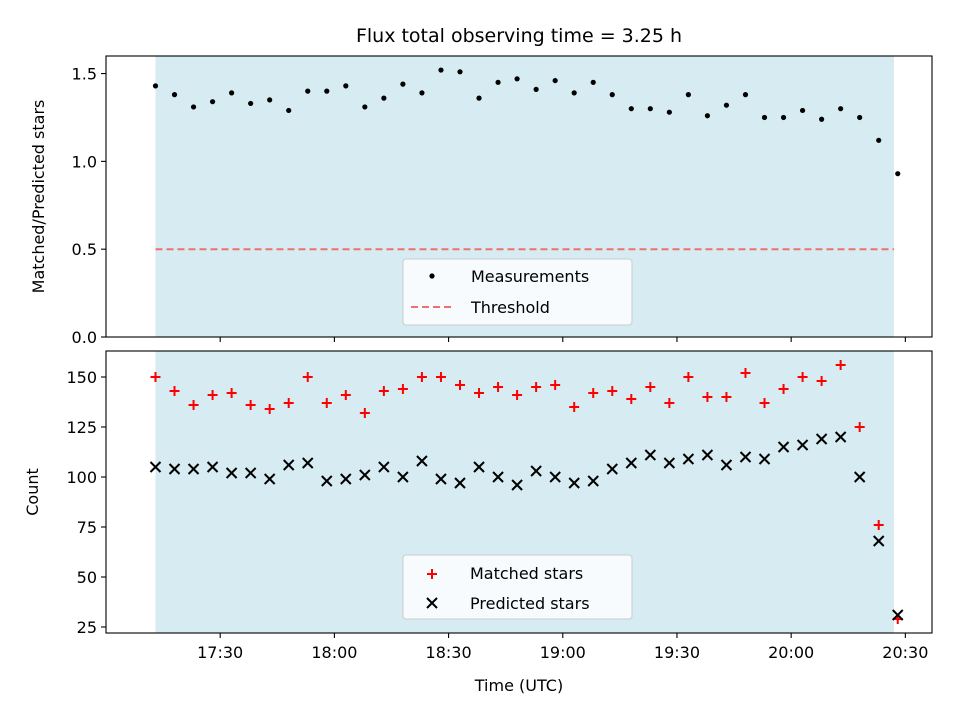  I want to click on count-y-tick-label: 50, so click(87, 577).